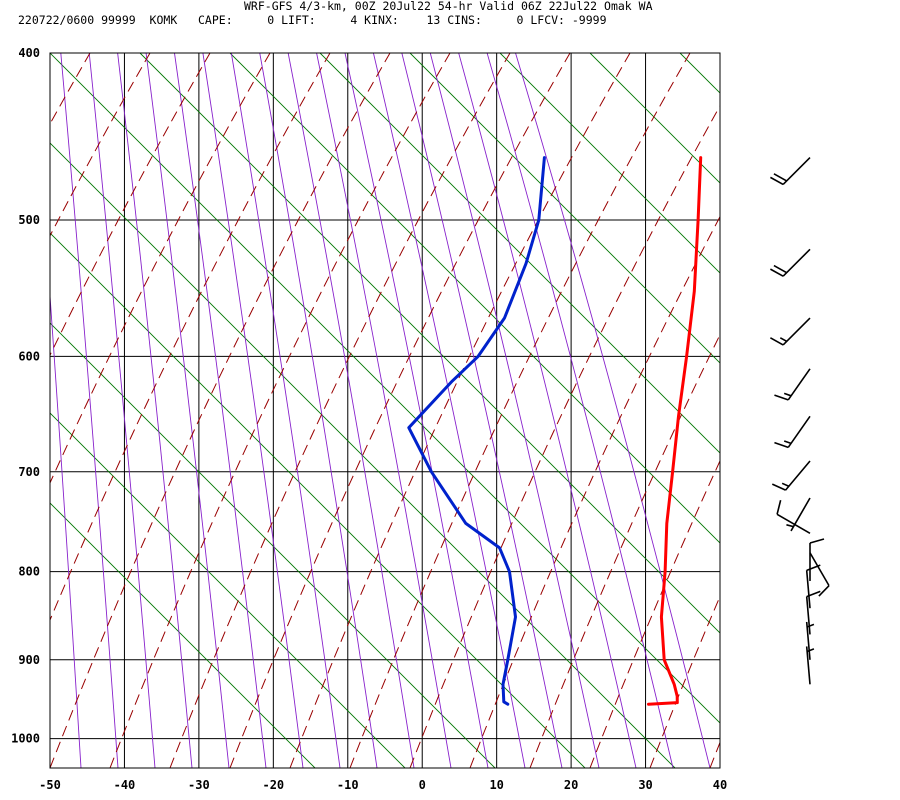 The image size is (900, 800). What do you see at coordinates (29, 572) in the screenshot?
I see `y-tick-label: 800` at bounding box center [29, 572].